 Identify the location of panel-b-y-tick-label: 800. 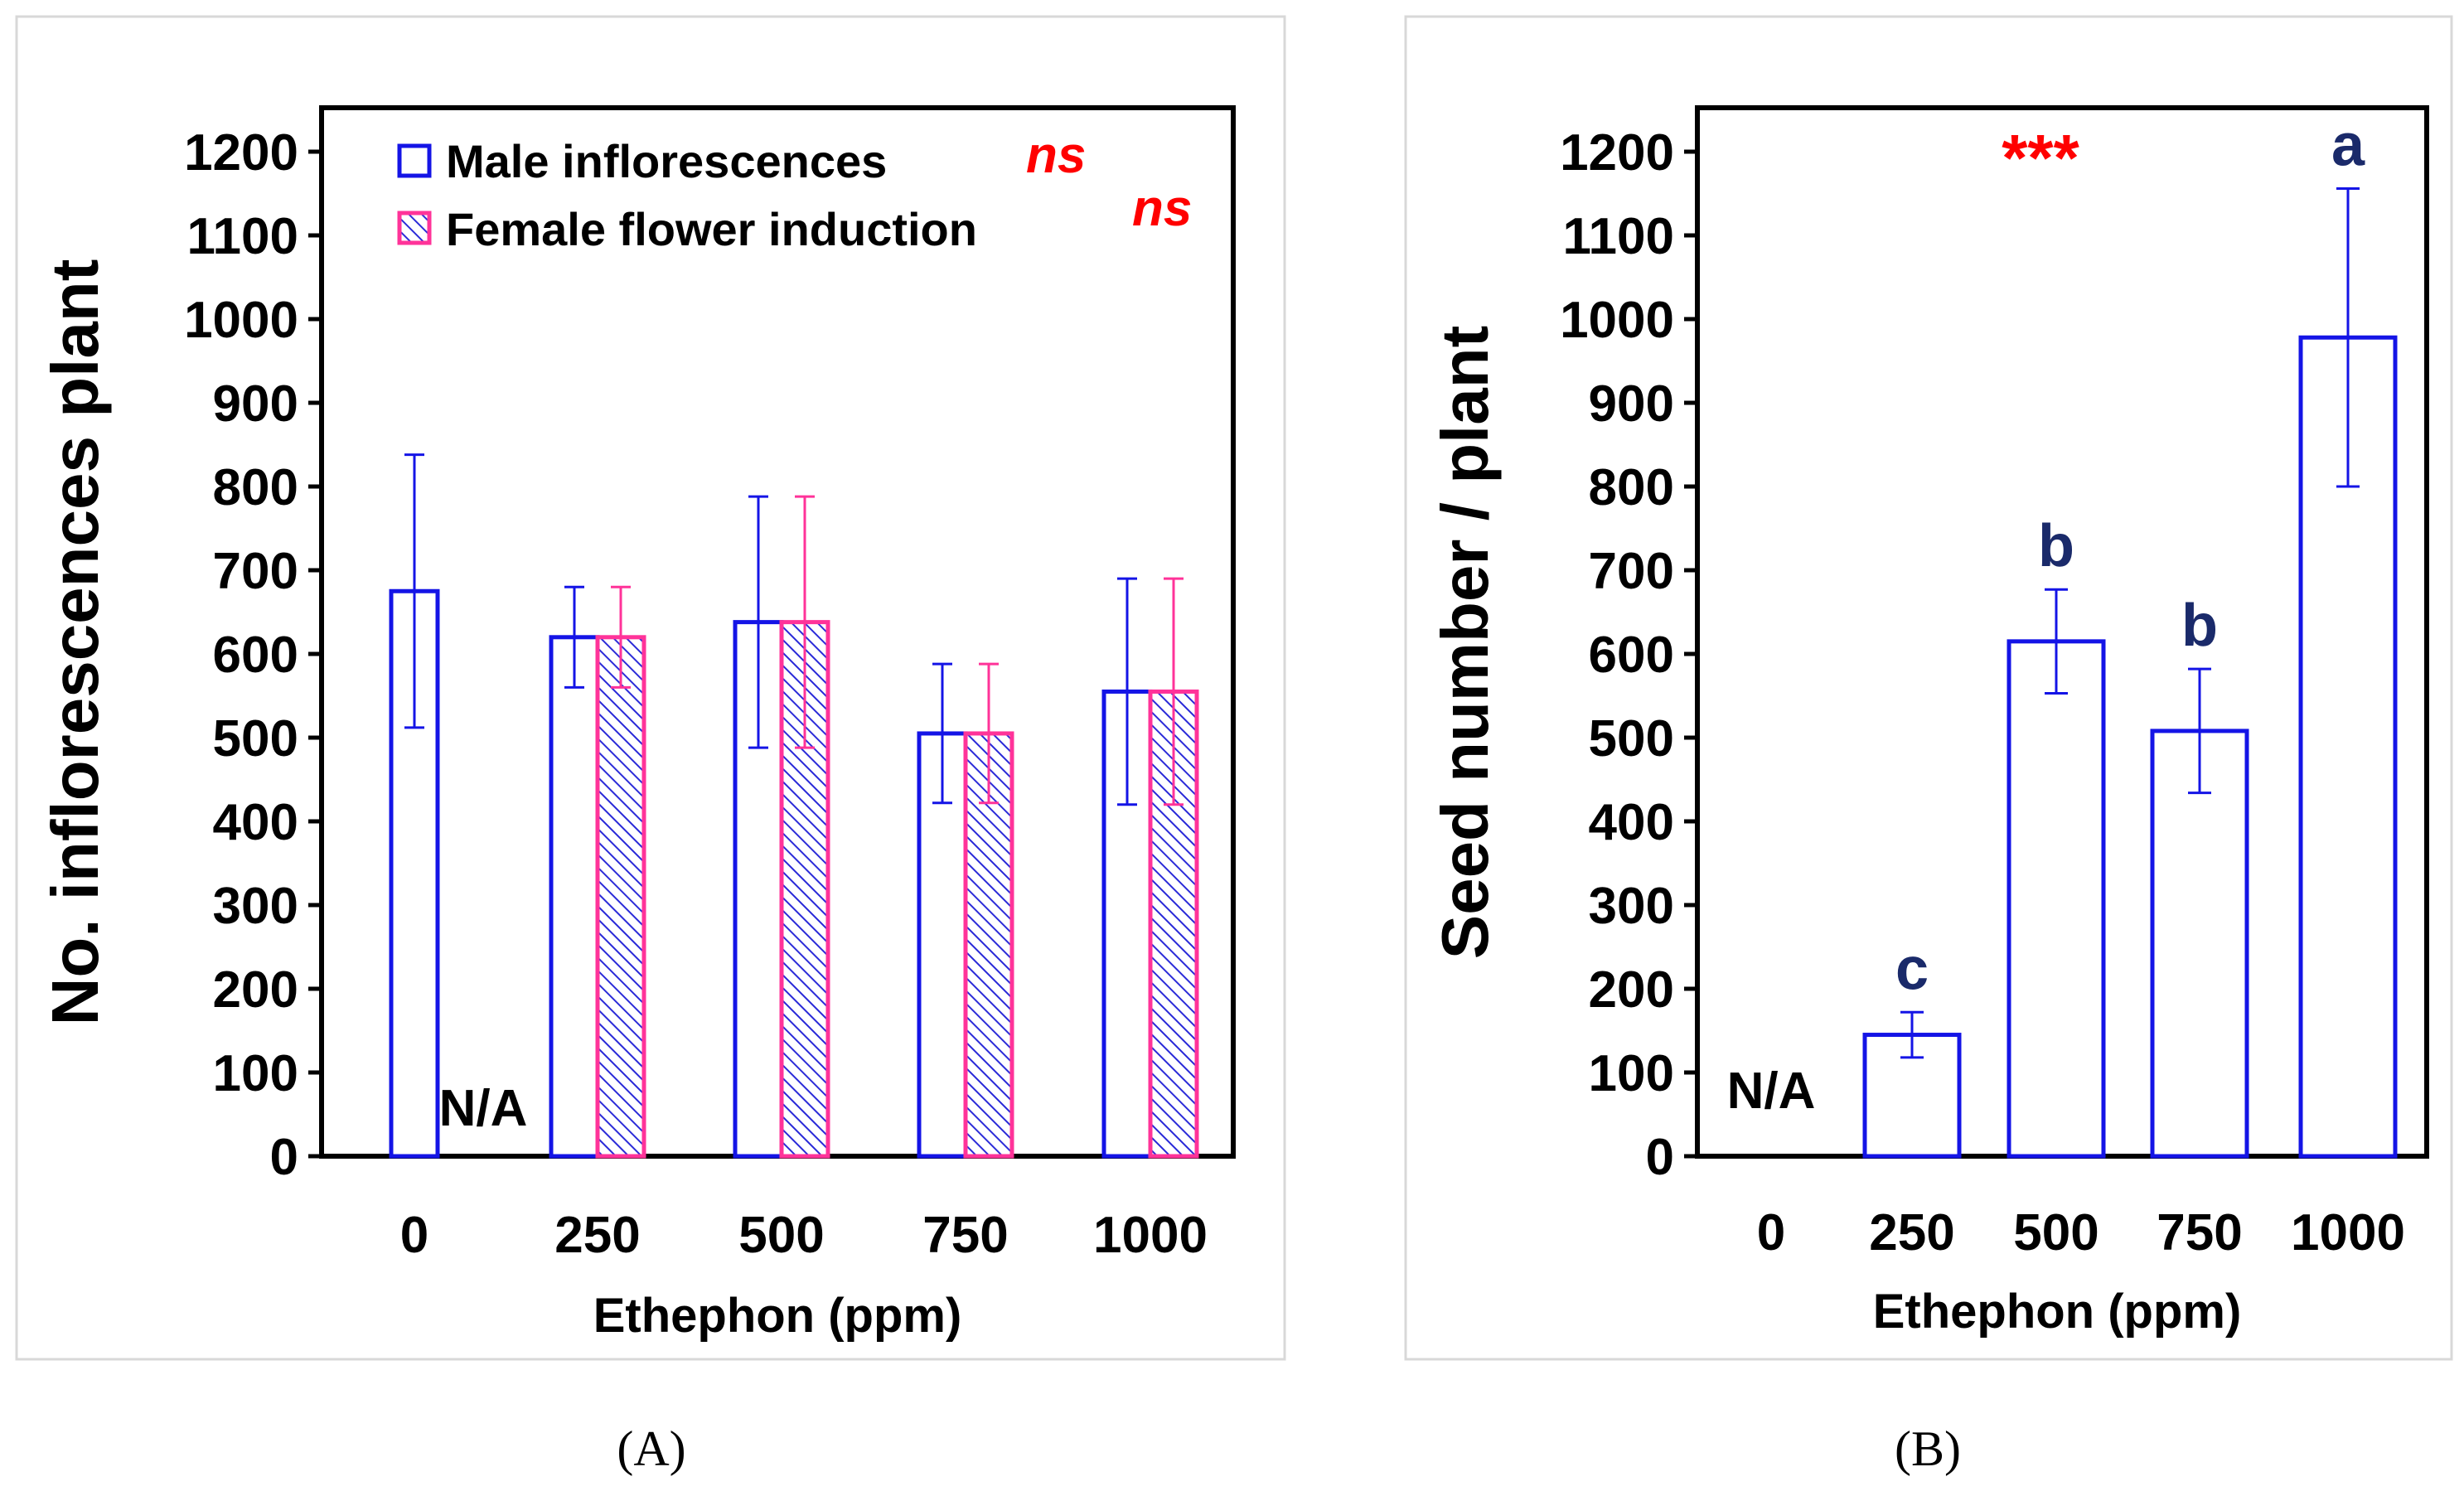
(1631, 487).